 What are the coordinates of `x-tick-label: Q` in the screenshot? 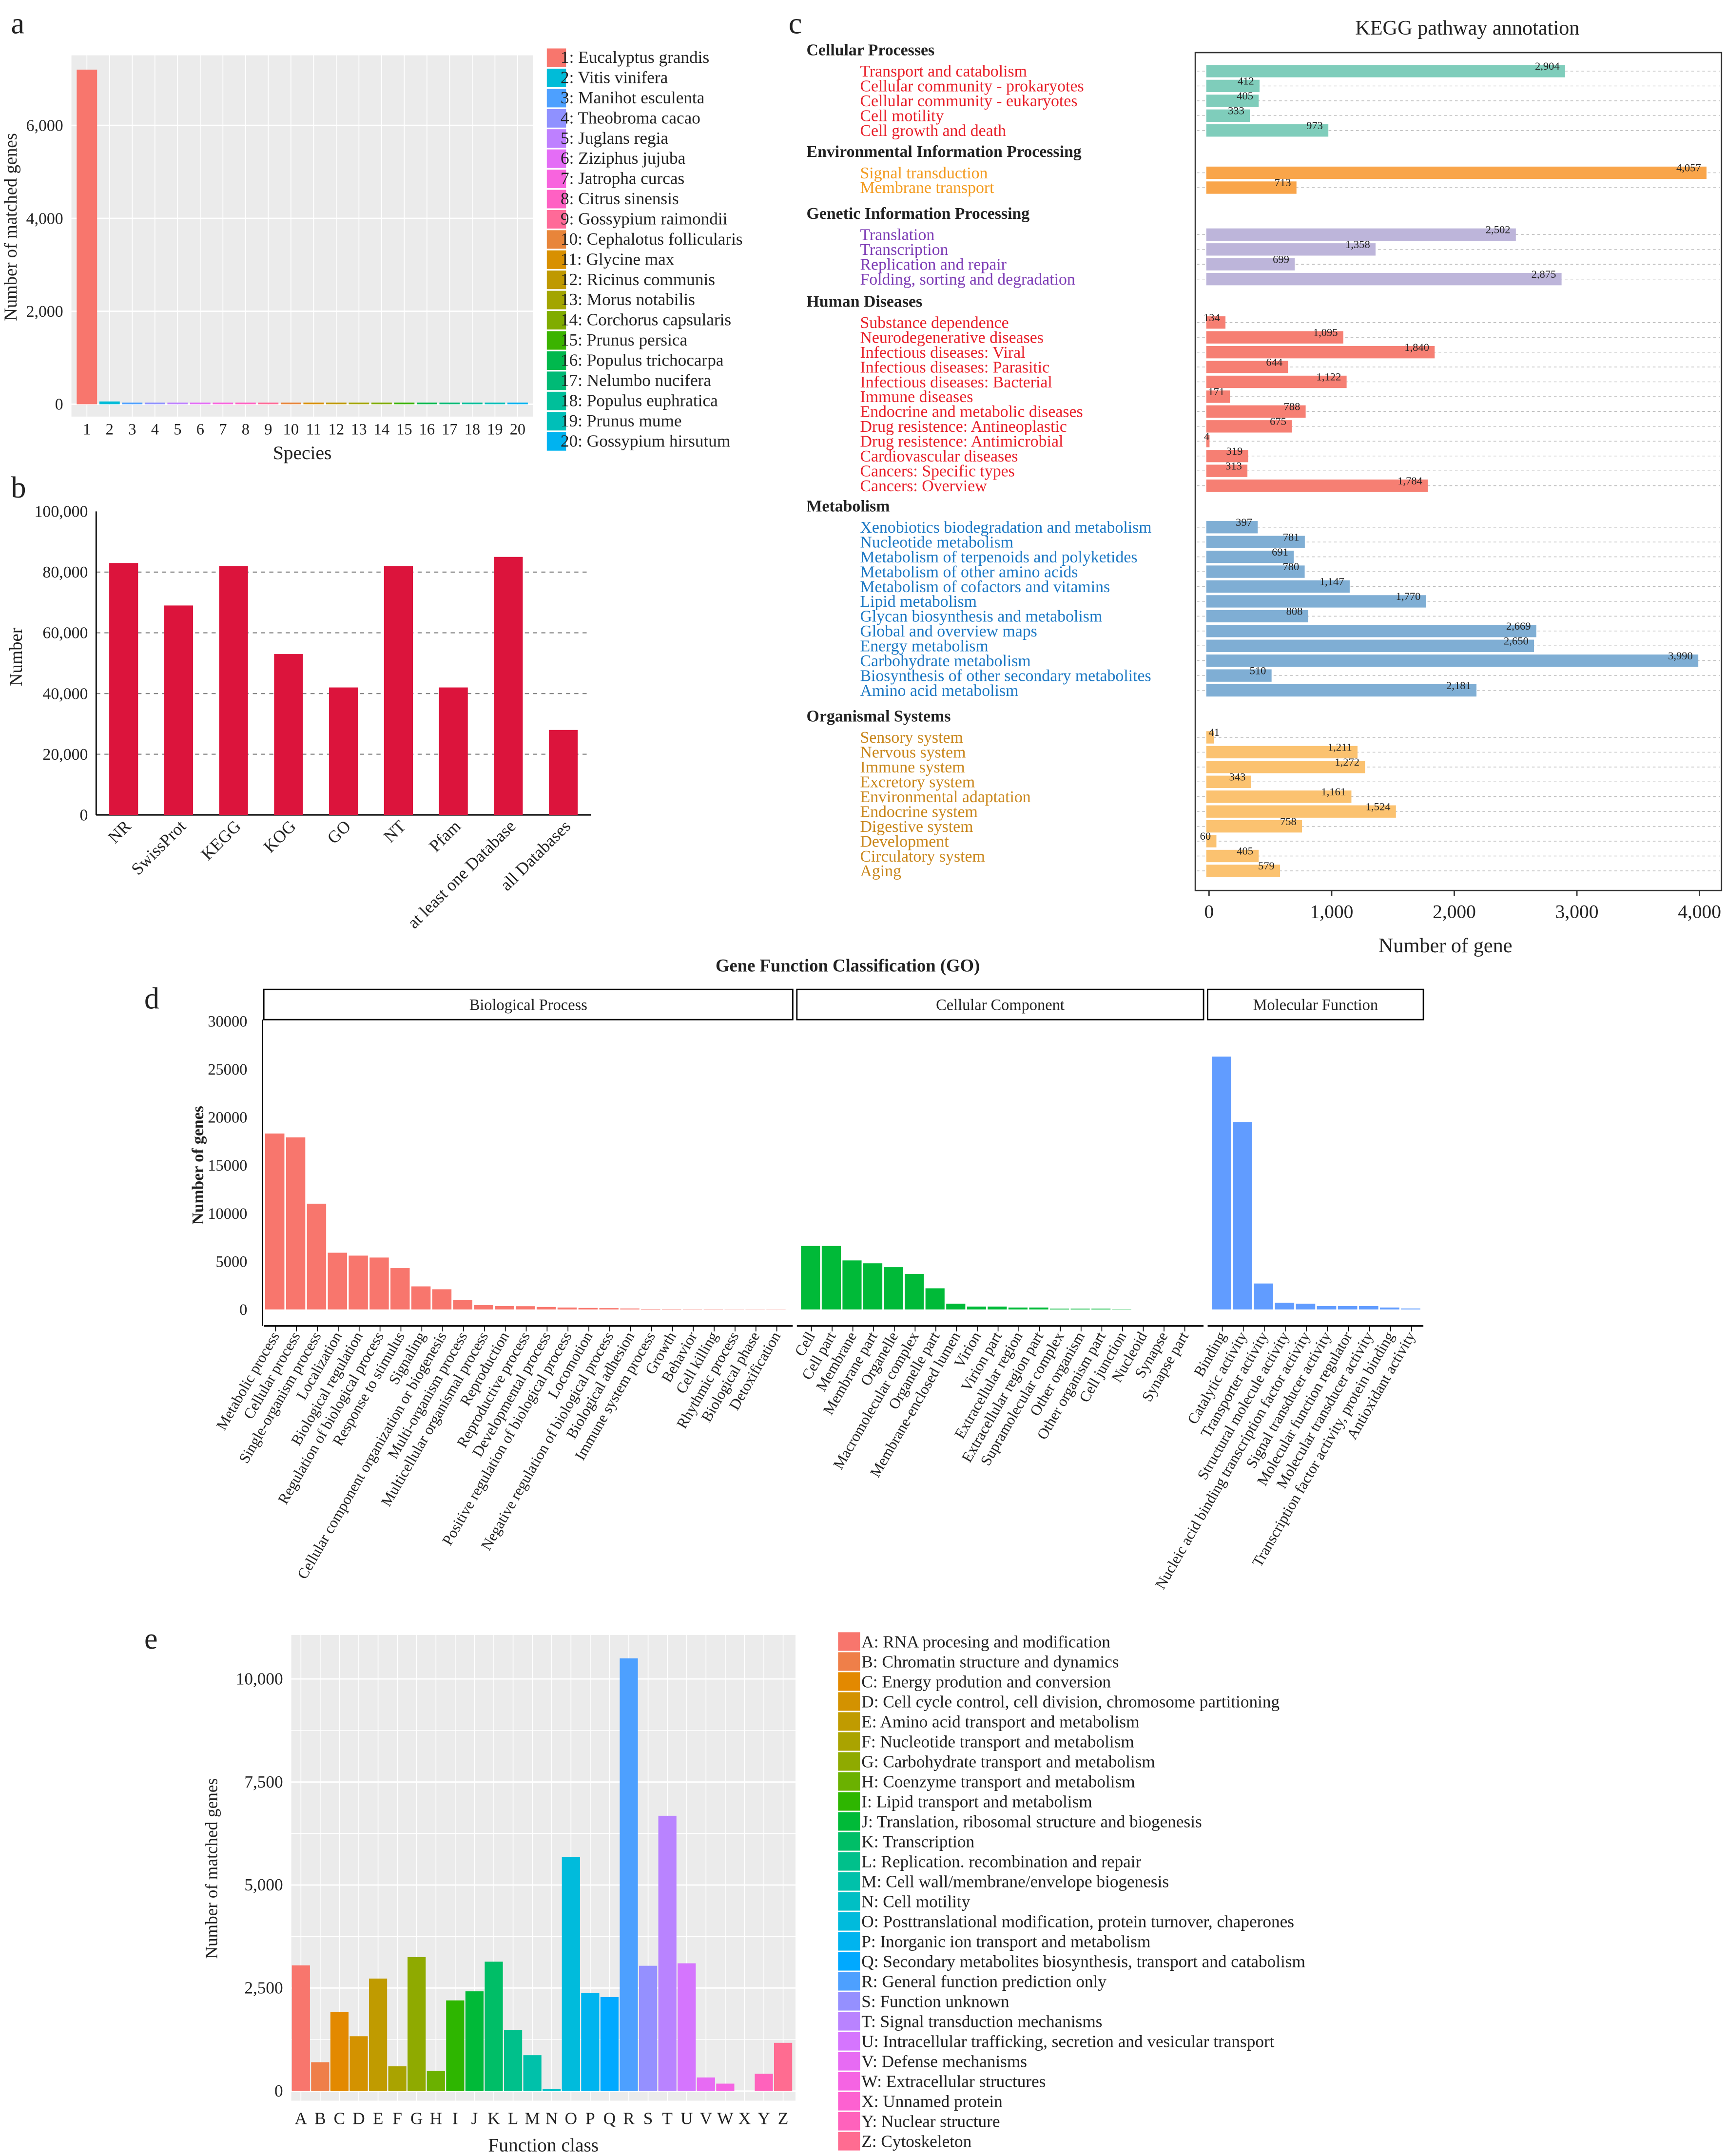 It's located at (609, 2118).